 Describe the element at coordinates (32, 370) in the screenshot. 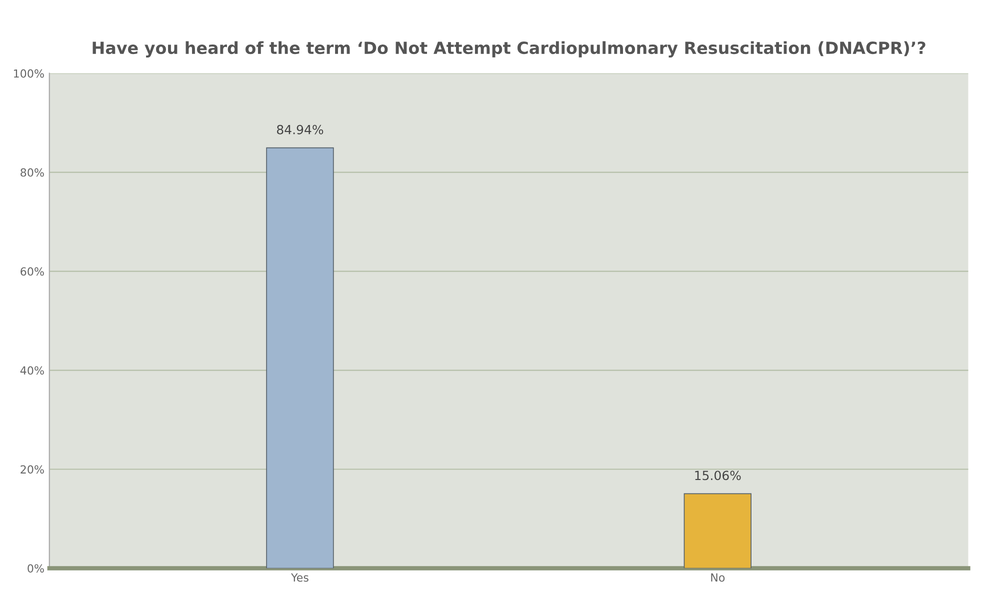

I see `y-tick-label: 40%` at that location.